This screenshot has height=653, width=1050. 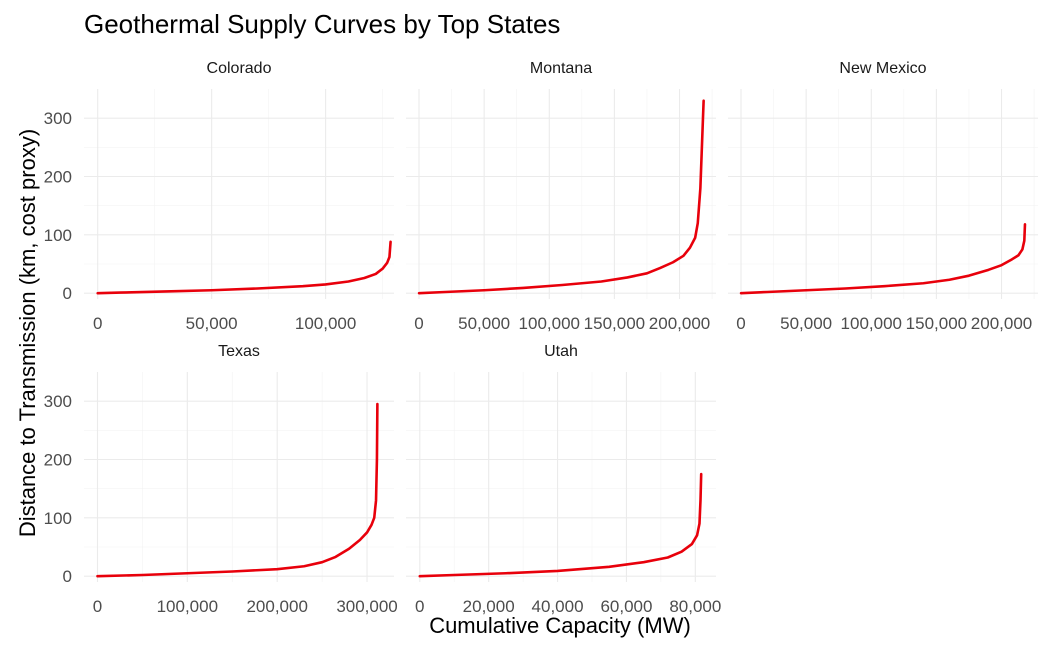 What do you see at coordinates (322, 24) in the screenshot?
I see `chart-title: Geothermal Supply Curves by Top States` at bounding box center [322, 24].